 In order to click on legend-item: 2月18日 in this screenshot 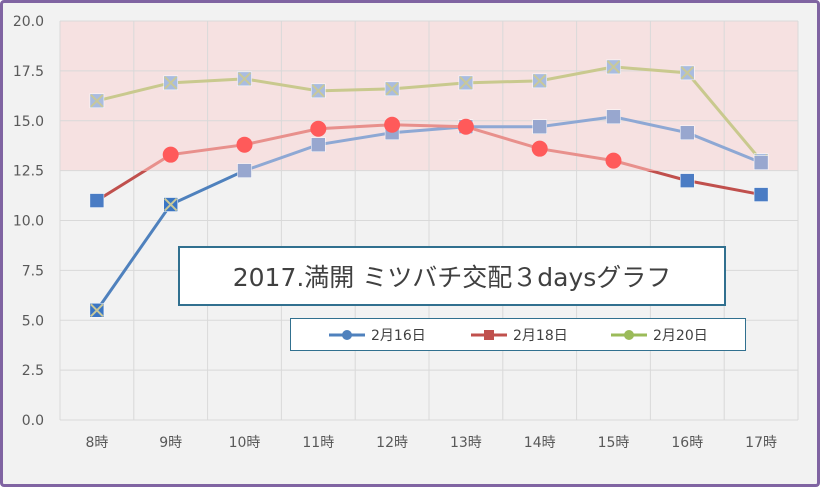, I will do `click(518, 334)`.